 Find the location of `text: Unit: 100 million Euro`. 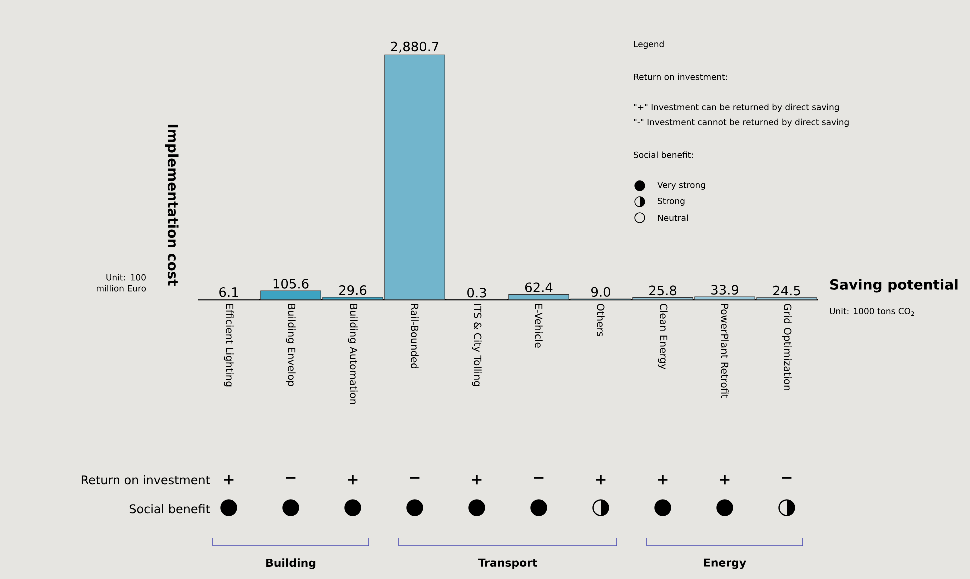

text: Unit: 100 million Euro is located at coordinates (121, 283).